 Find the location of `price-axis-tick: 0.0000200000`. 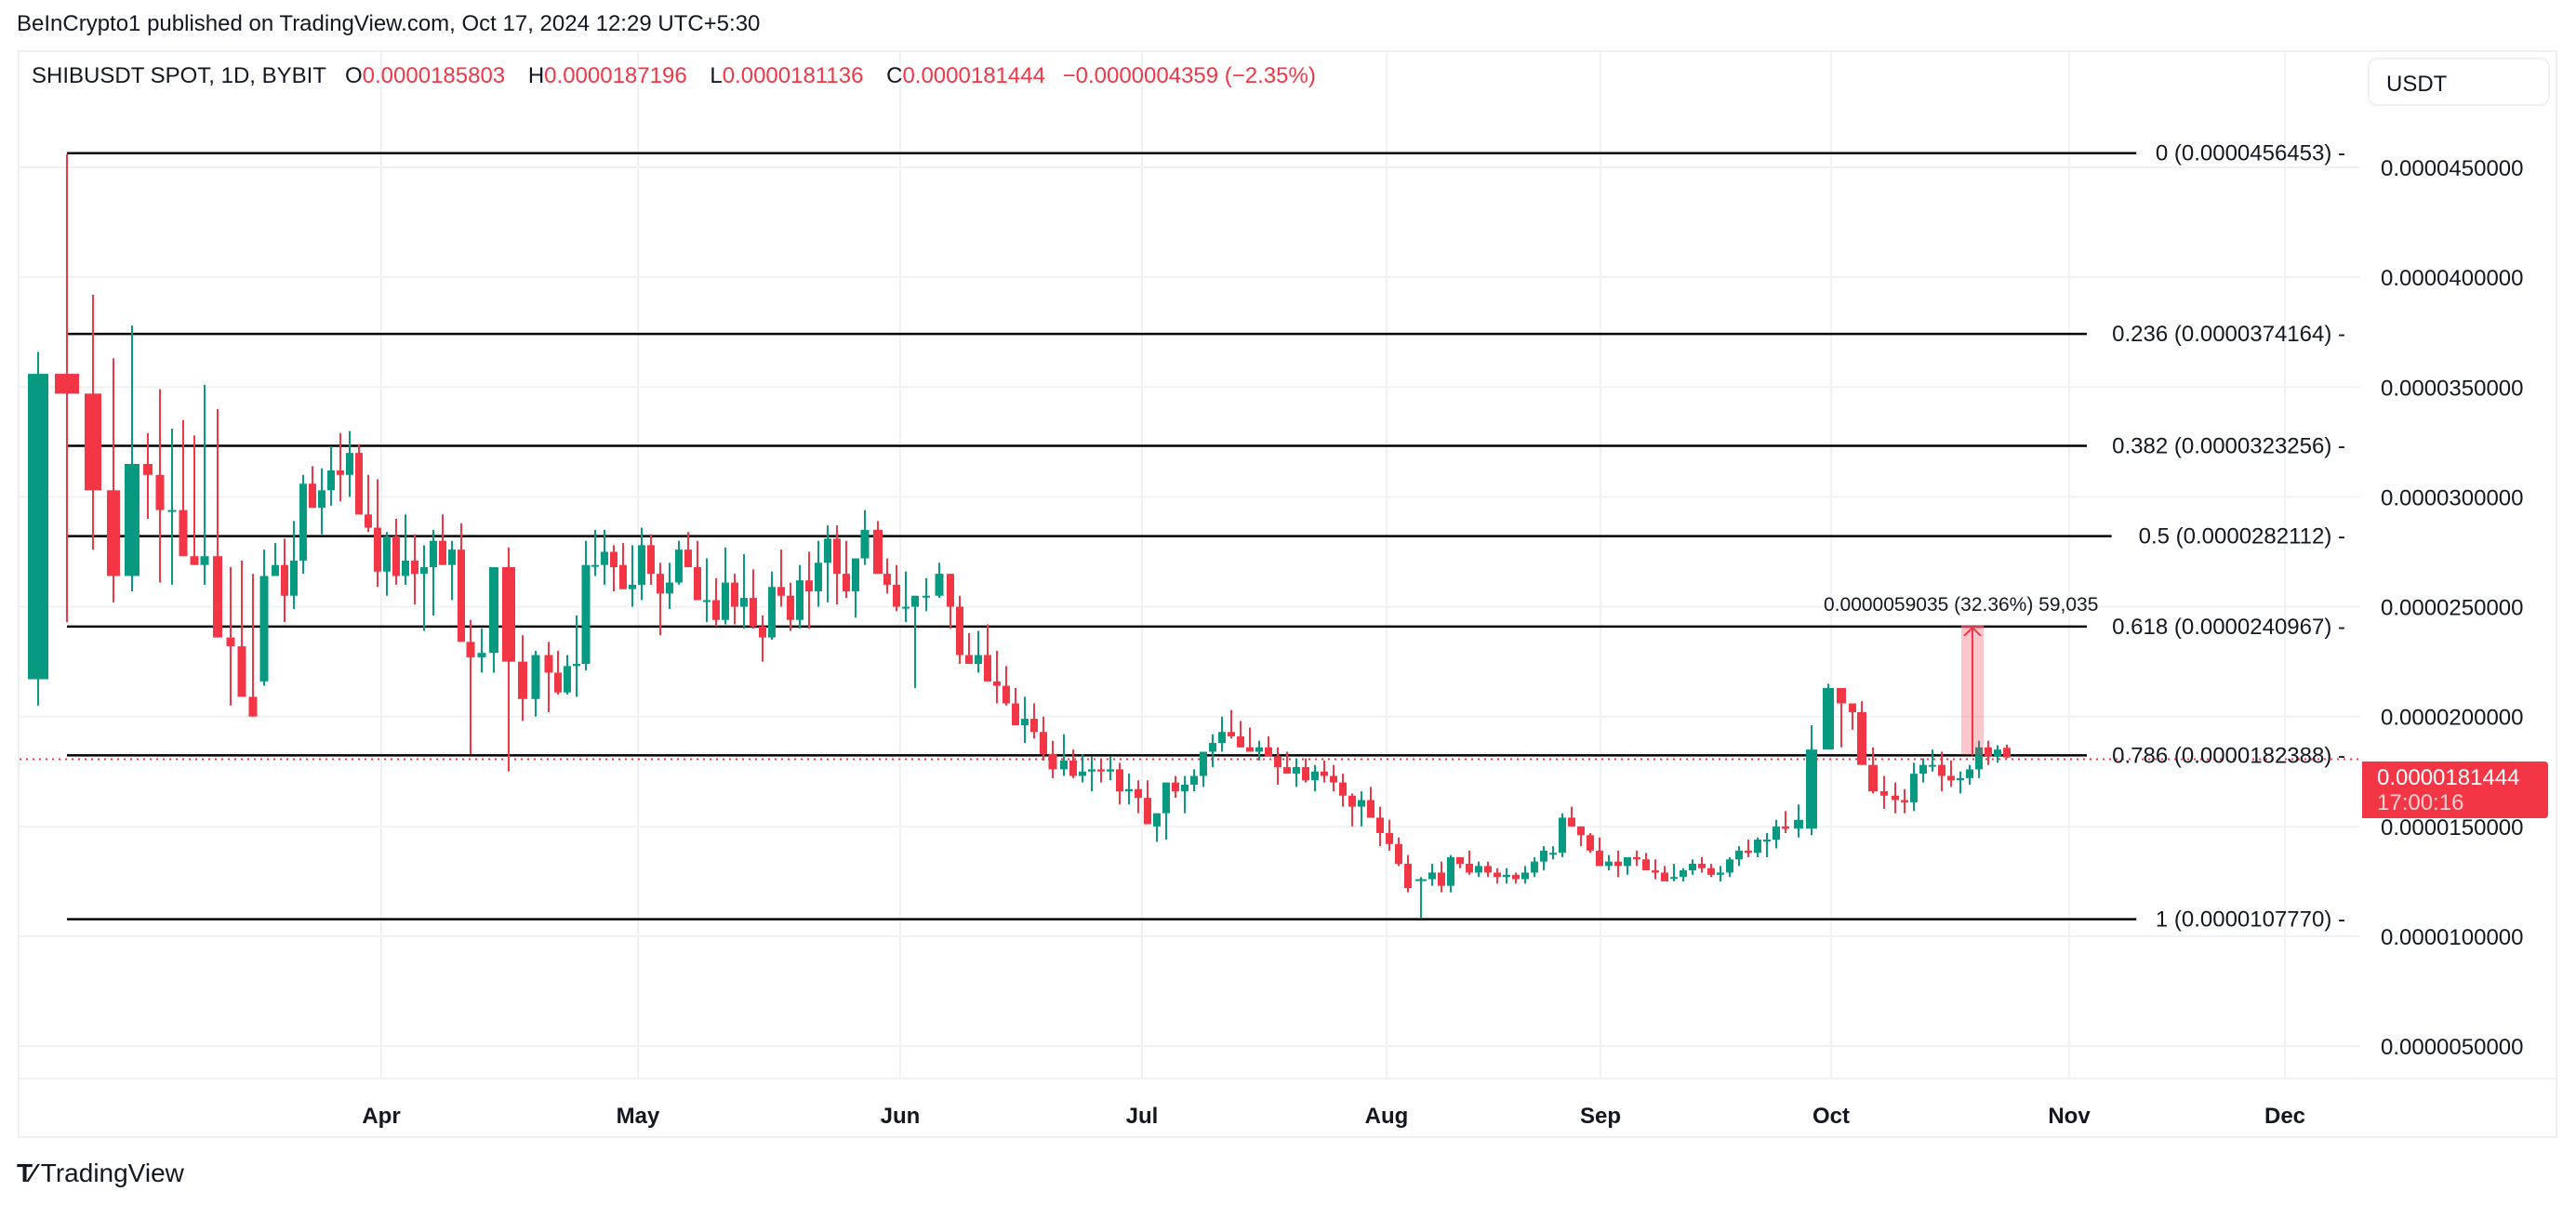

price-axis-tick: 0.0000200000 is located at coordinates (2452, 718).